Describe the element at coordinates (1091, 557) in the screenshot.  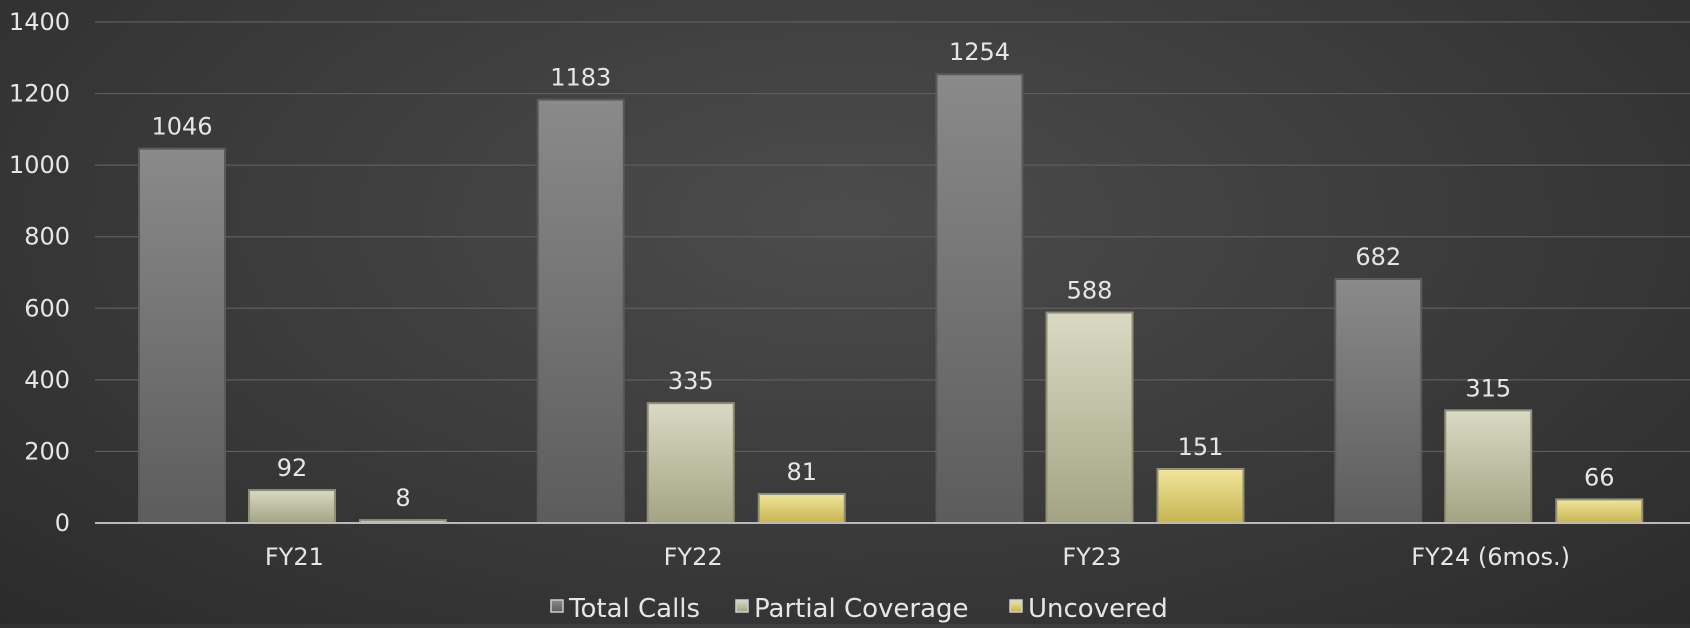
I see `x-tick-label: FY23` at that location.